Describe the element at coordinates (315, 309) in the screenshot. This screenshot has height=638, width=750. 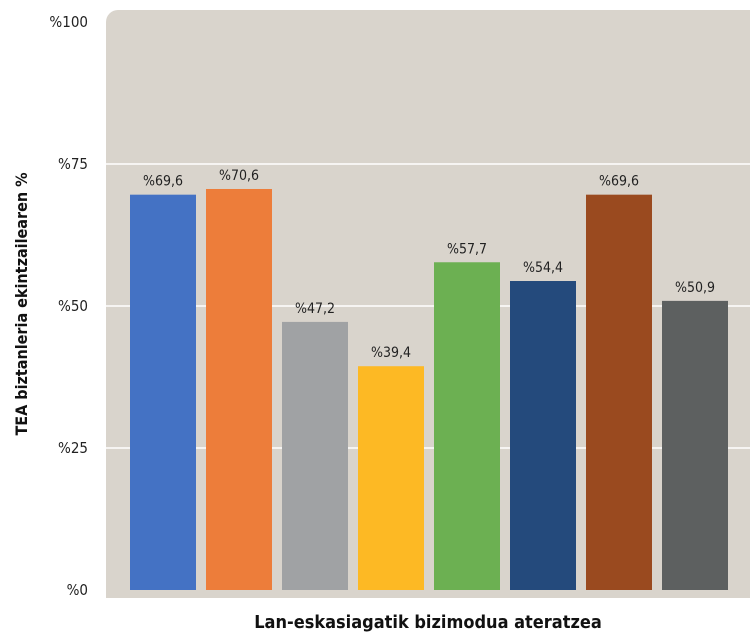
I see `bar-value-label: %47,2` at that location.